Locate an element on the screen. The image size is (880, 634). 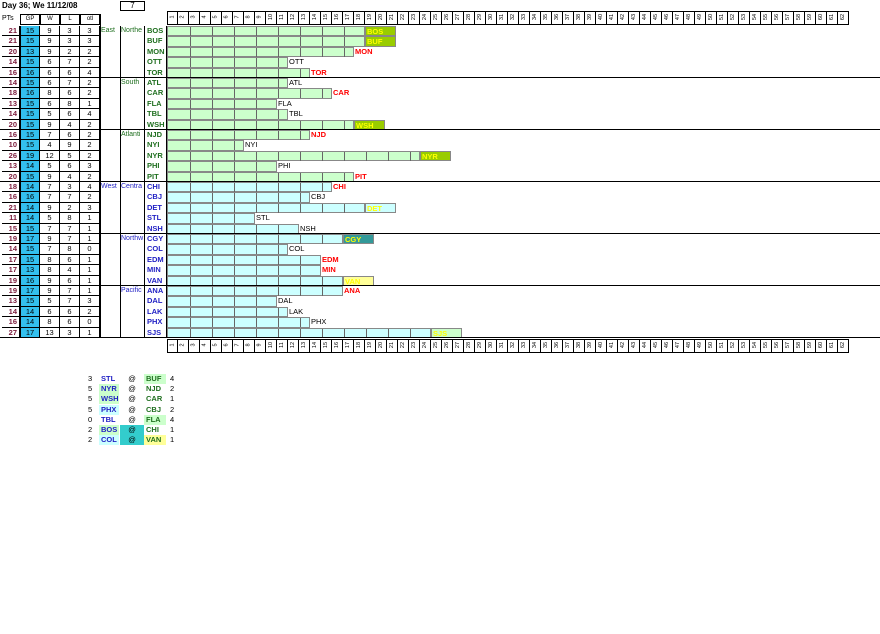
axis-top-tick: 34 is located at coordinates (535, 18).